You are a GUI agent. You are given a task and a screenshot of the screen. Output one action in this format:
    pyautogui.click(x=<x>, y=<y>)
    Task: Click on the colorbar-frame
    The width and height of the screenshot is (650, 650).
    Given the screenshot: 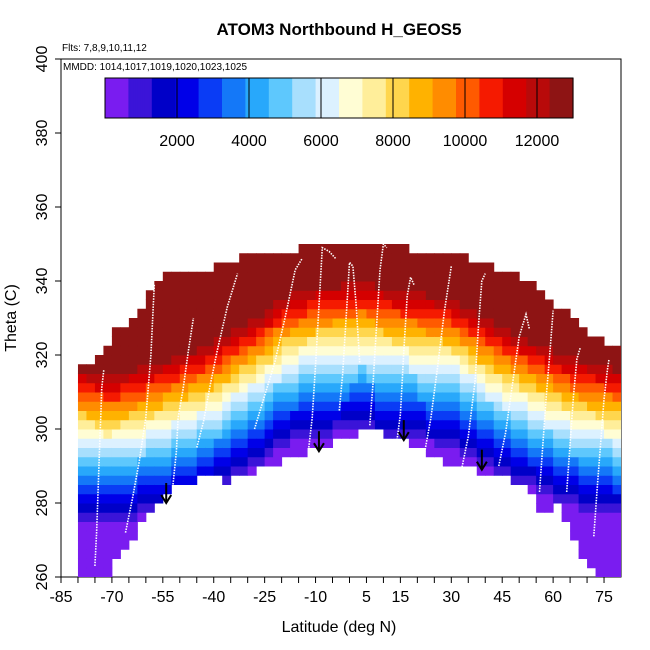 What is the action you would take?
    pyautogui.click(x=339, y=98)
    